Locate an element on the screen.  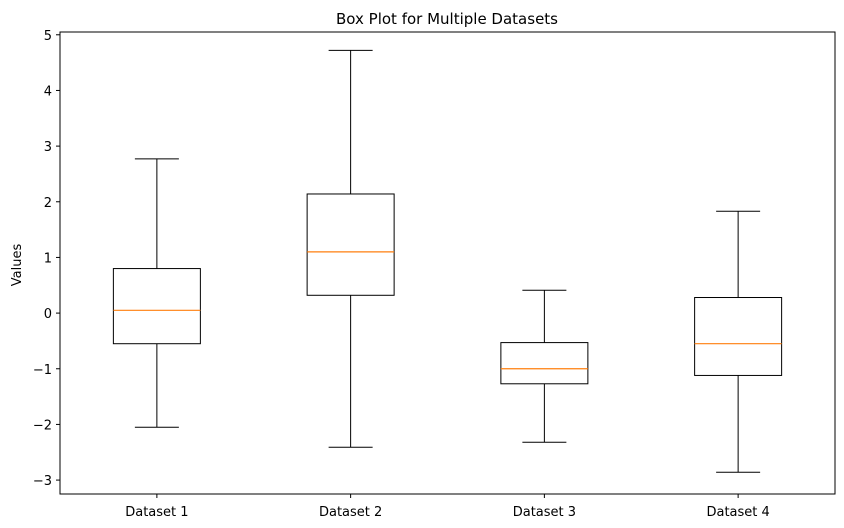
y-tick-label: 4 is located at coordinates (48, 91).